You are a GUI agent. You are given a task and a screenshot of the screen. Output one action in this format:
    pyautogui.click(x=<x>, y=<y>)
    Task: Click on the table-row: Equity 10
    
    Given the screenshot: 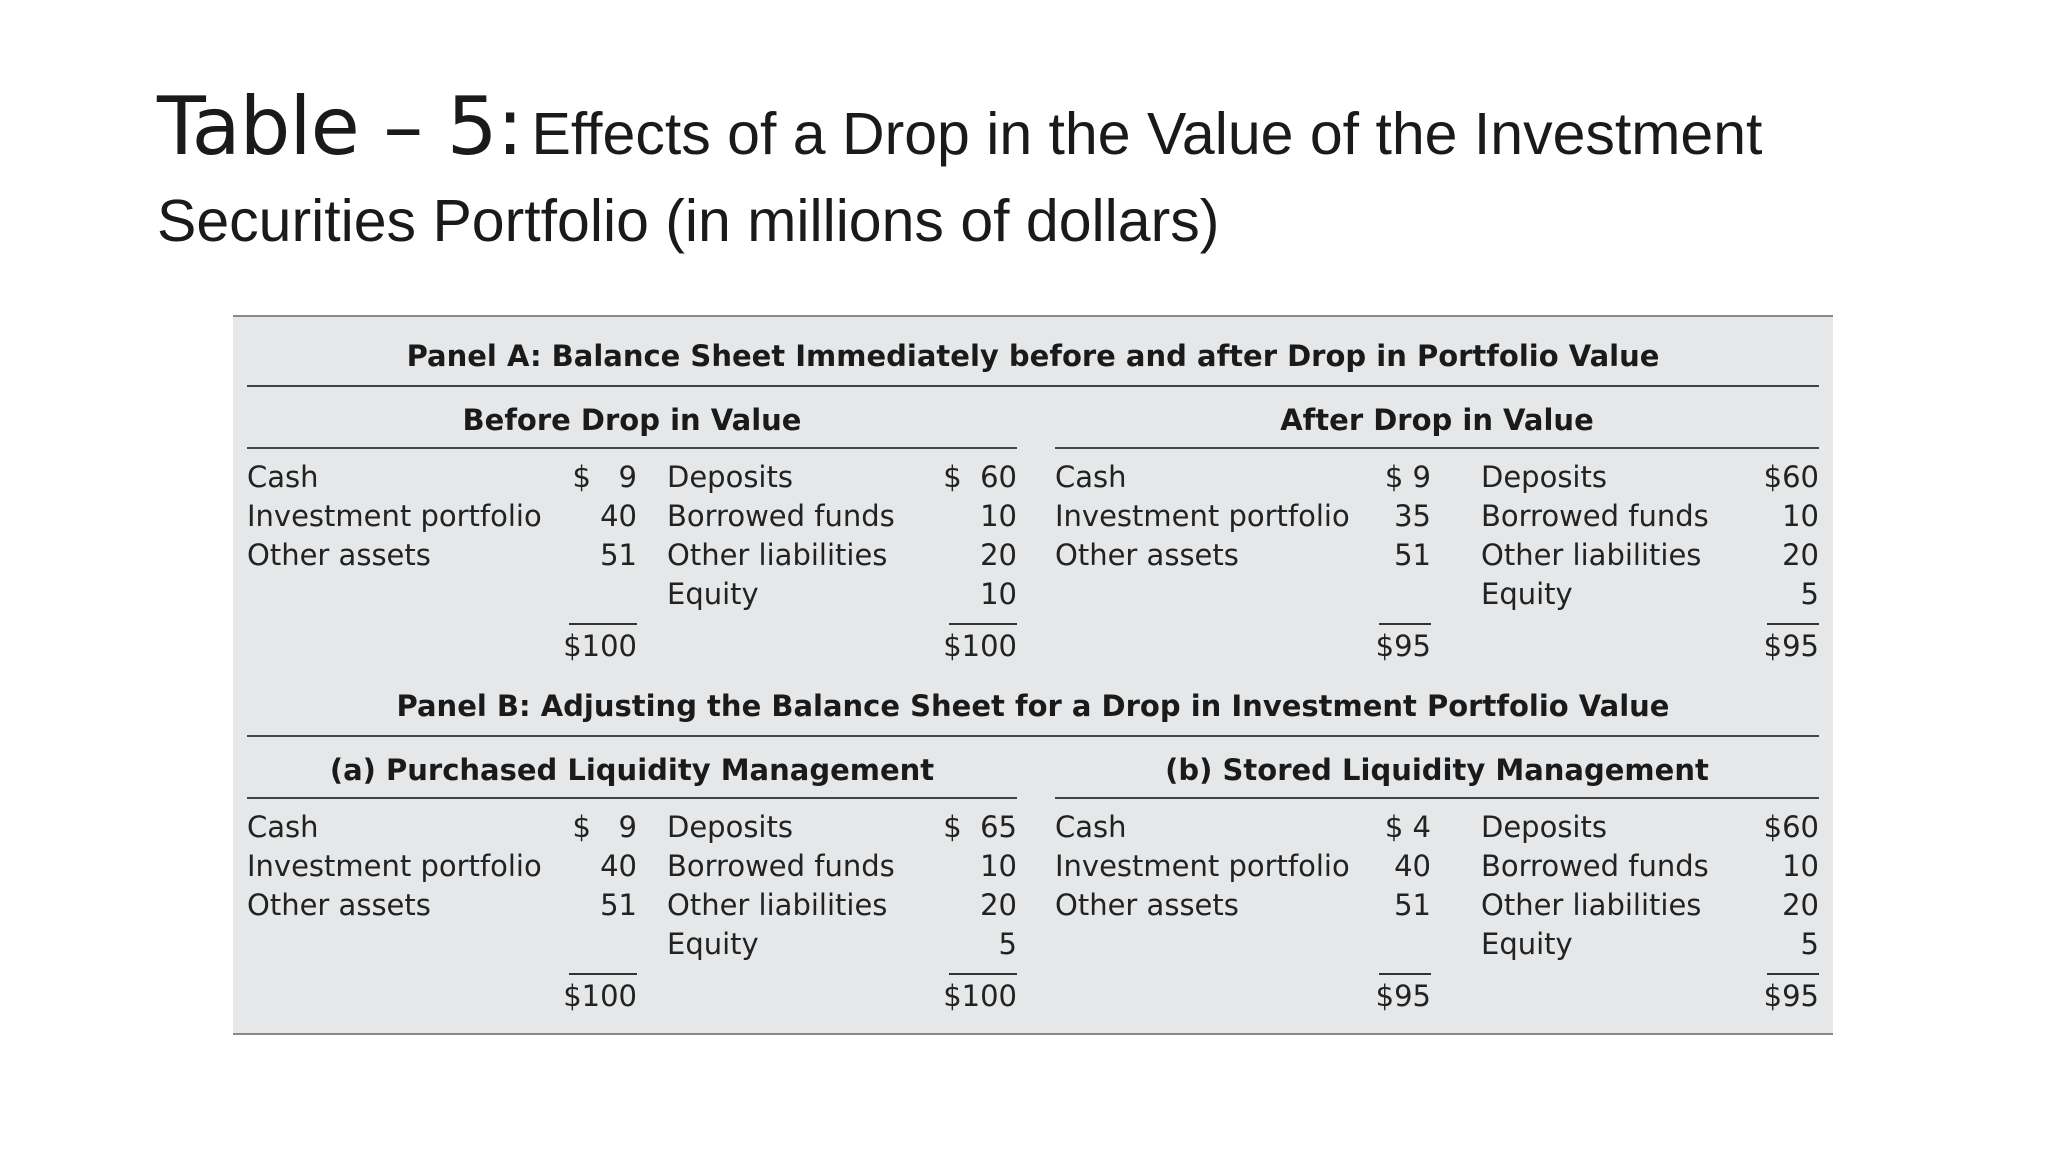 What is the action you would take?
    pyautogui.click(x=632, y=594)
    